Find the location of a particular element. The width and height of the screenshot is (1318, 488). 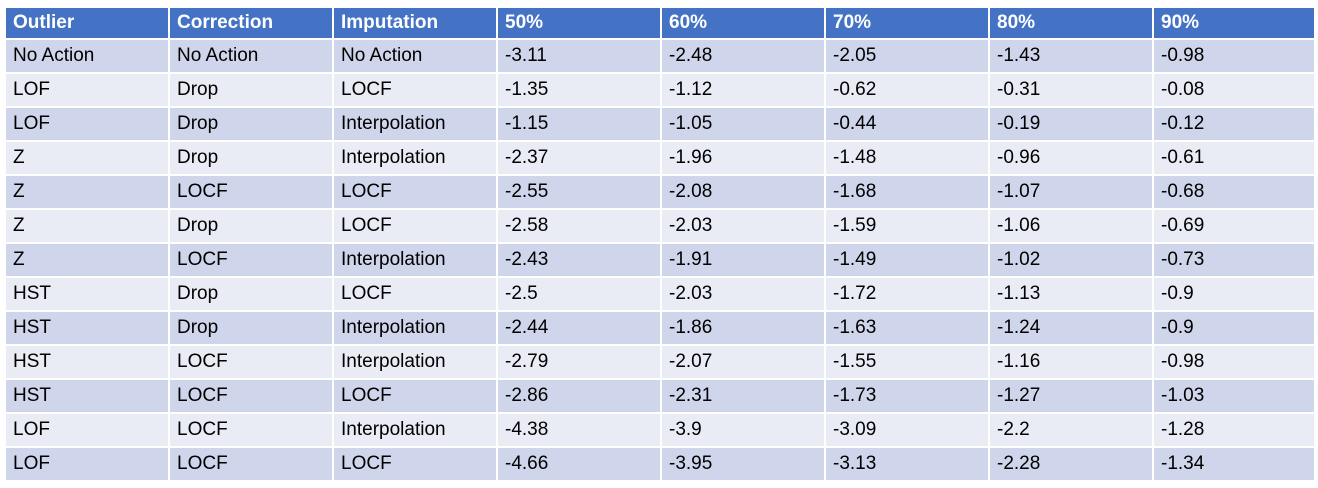

column-header-p80: 80% is located at coordinates (1071, 23).